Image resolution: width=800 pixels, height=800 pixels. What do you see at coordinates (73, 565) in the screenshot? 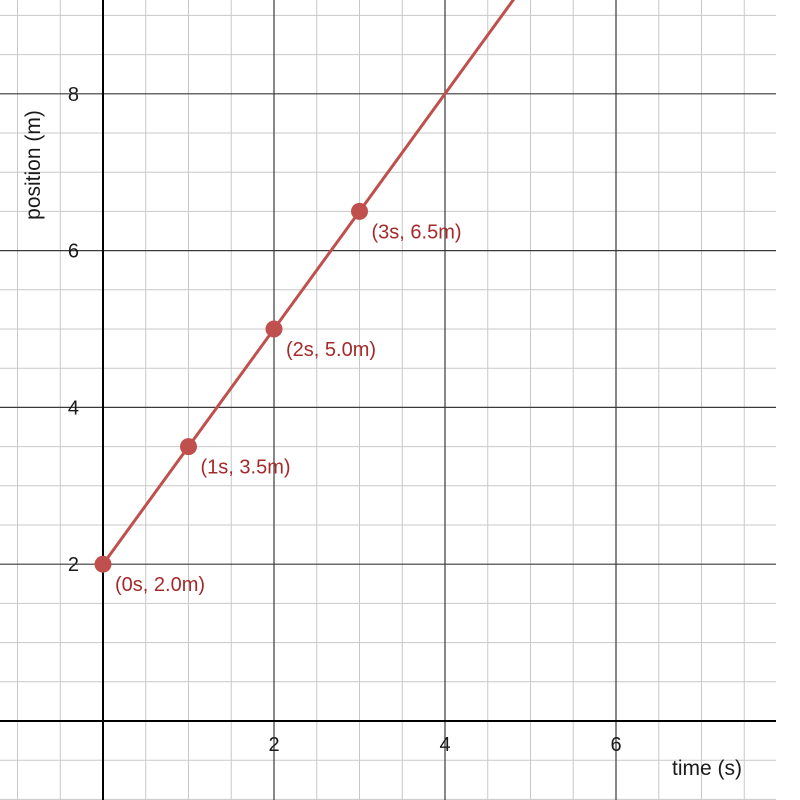
I see `y-tick-label: 2` at bounding box center [73, 565].